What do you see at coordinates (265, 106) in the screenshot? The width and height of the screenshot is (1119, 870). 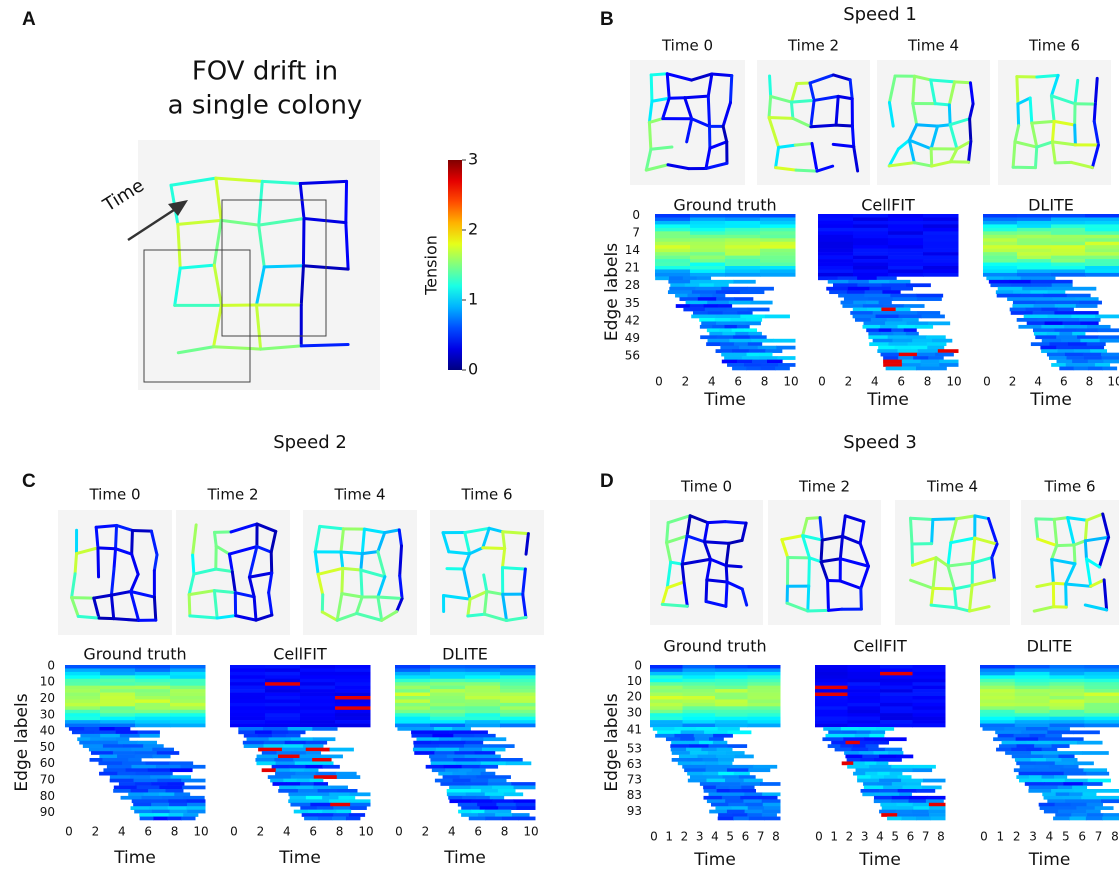 I see `panel-title: a single colony` at bounding box center [265, 106].